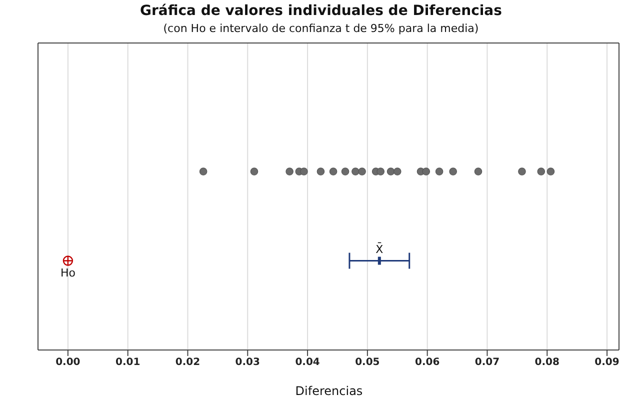  I want to click on x-tick-label: 0.07, so click(487, 362).